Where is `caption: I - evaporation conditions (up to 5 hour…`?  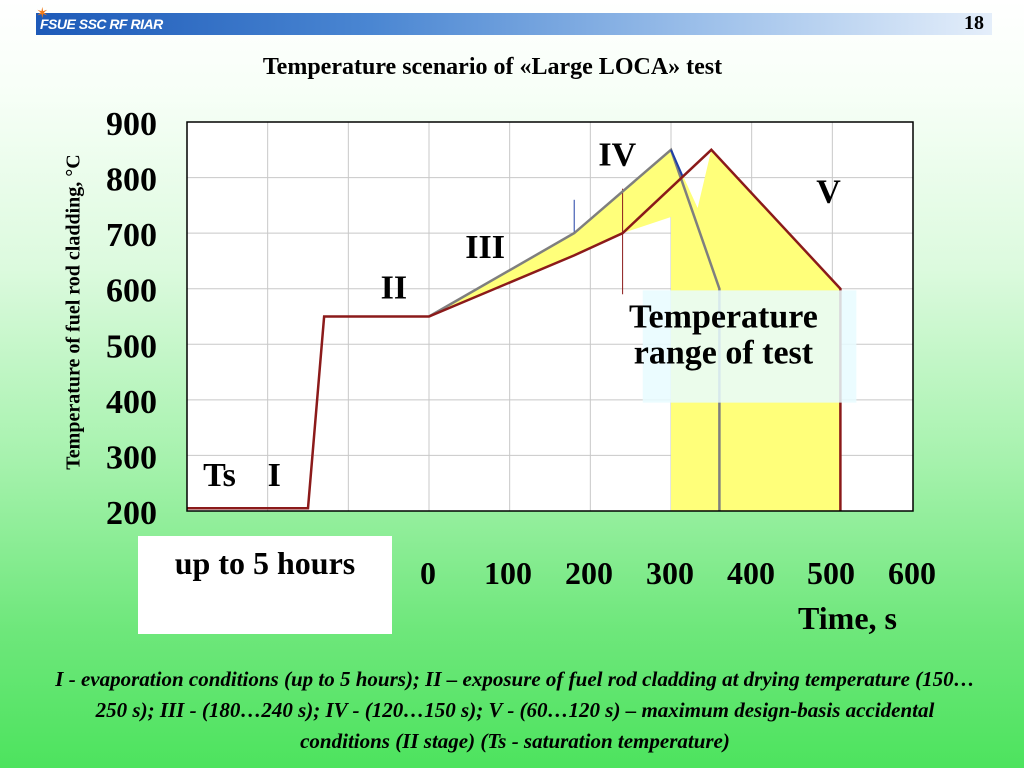
caption: I - evaporation conditions (up to 5 hour… is located at coordinates (515, 710).